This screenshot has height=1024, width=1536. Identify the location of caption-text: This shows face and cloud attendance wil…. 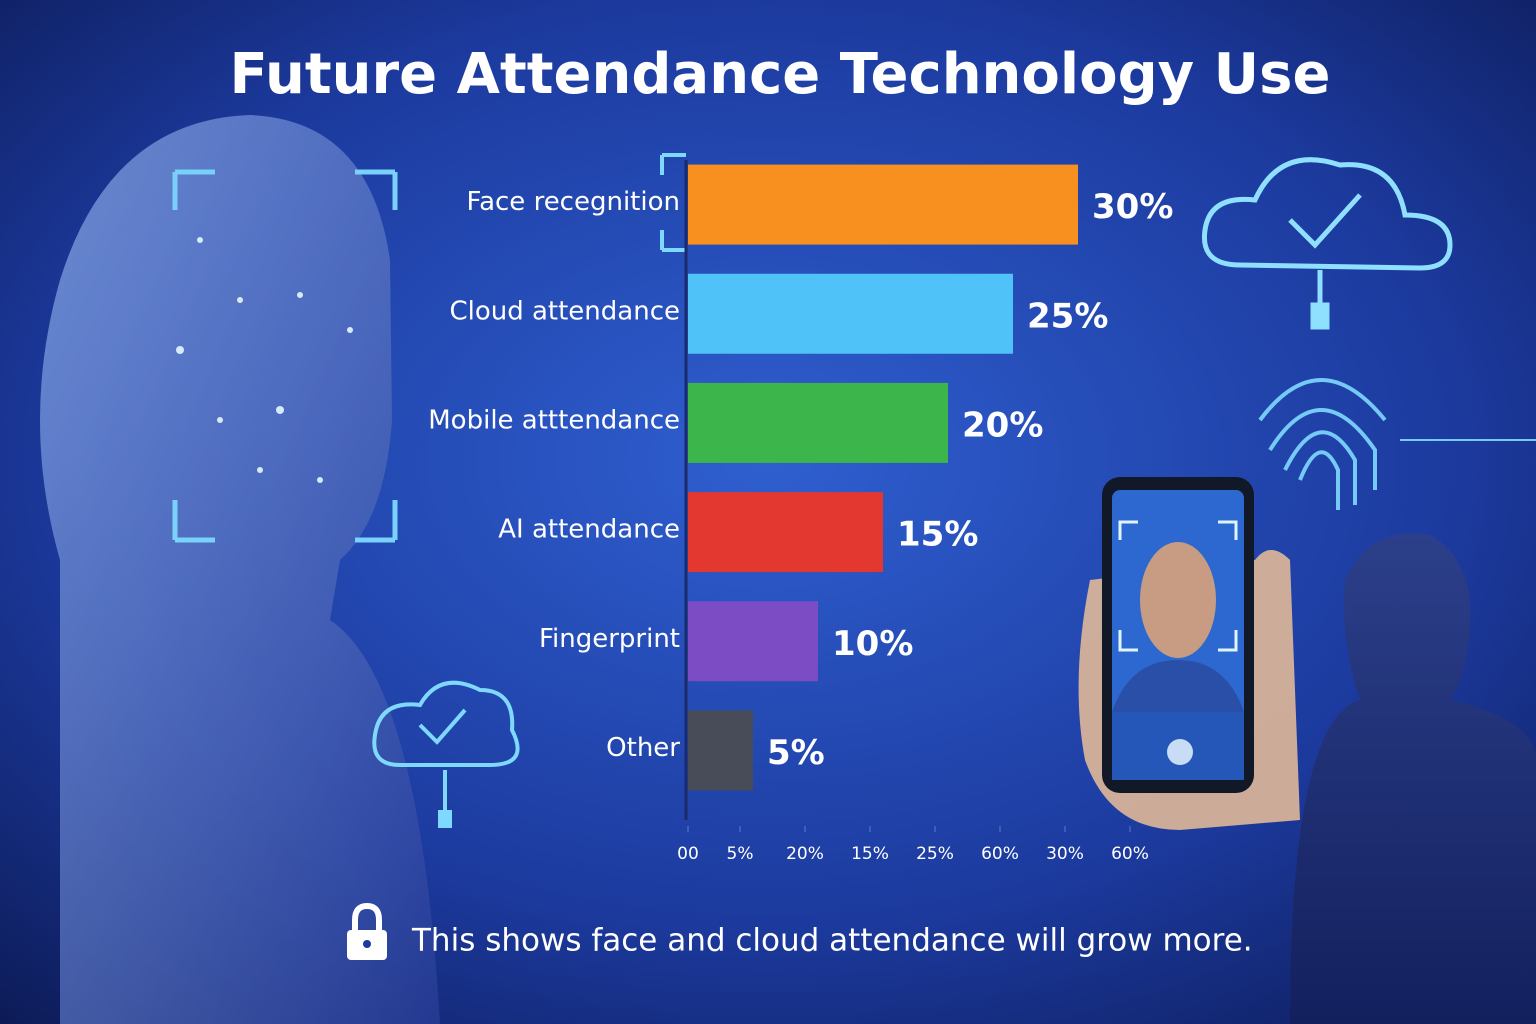
(832, 941).